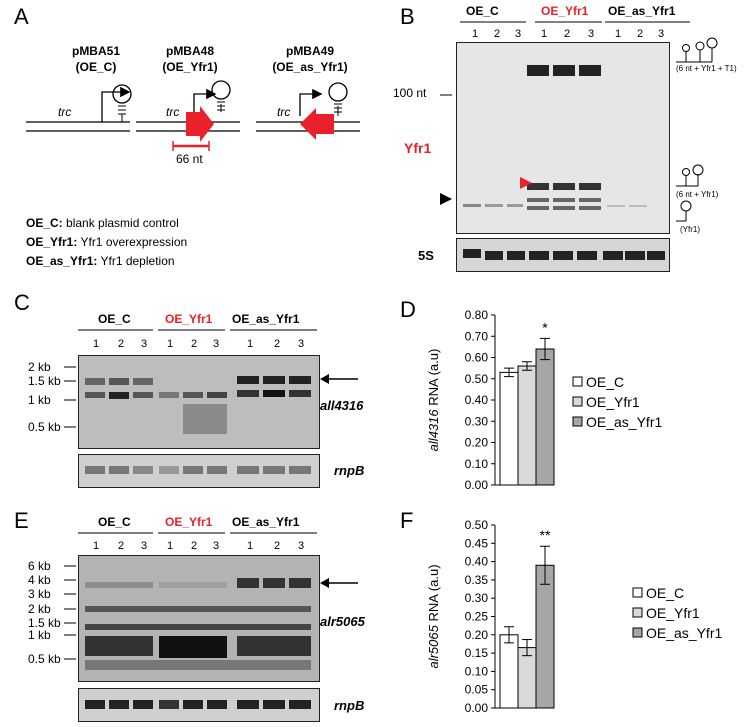 This screenshot has height=727, width=750. What do you see at coordinates (407, 16) in the screenshot?
I see `panel-b-letter: B` at bounding box center [407, 16].